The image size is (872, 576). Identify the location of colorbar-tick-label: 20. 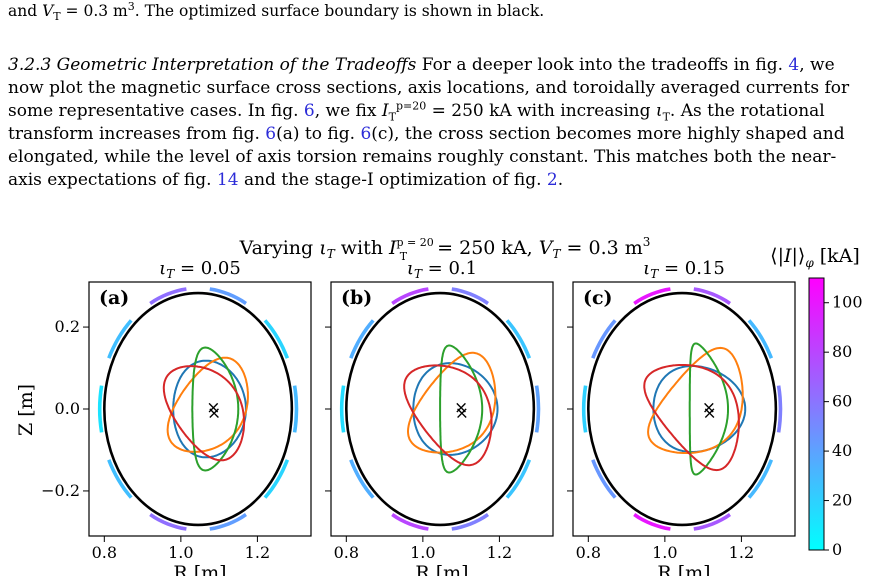
(842, 500).